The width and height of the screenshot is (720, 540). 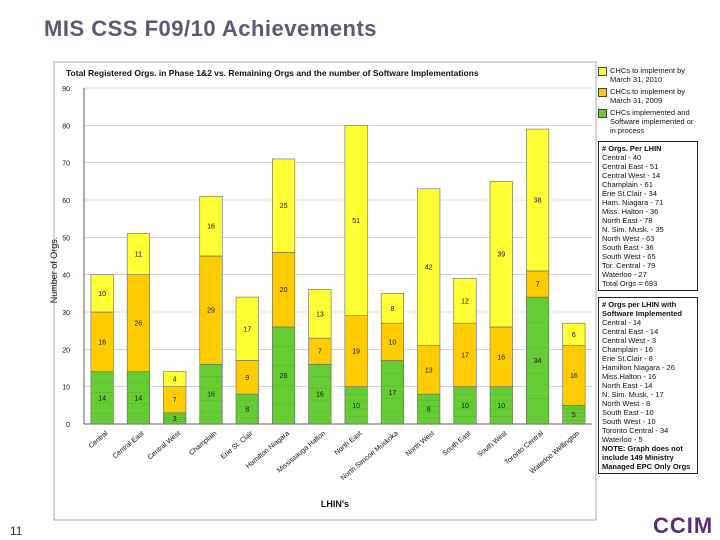 What do you see at coordinates (68, 425) in the screenshot?
I see `y-tick-label: 0` at bounding box center [68, 425].